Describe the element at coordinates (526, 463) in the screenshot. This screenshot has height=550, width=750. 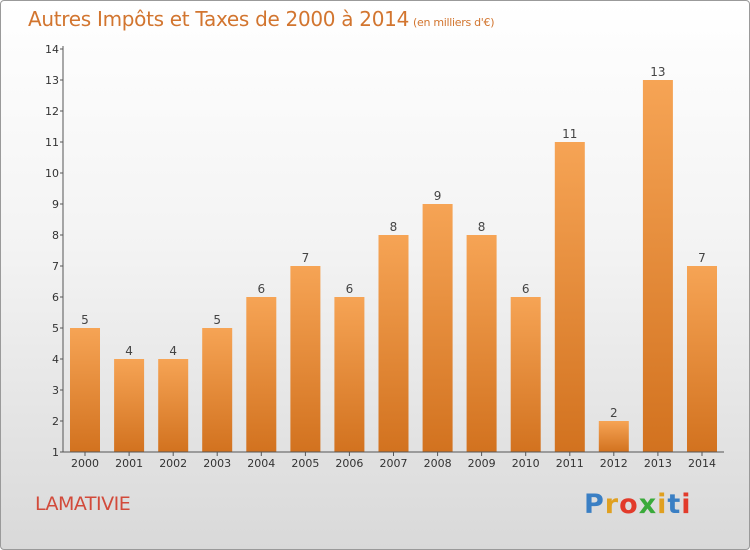
I see `x-tick-label-2010: 2010` at that location.